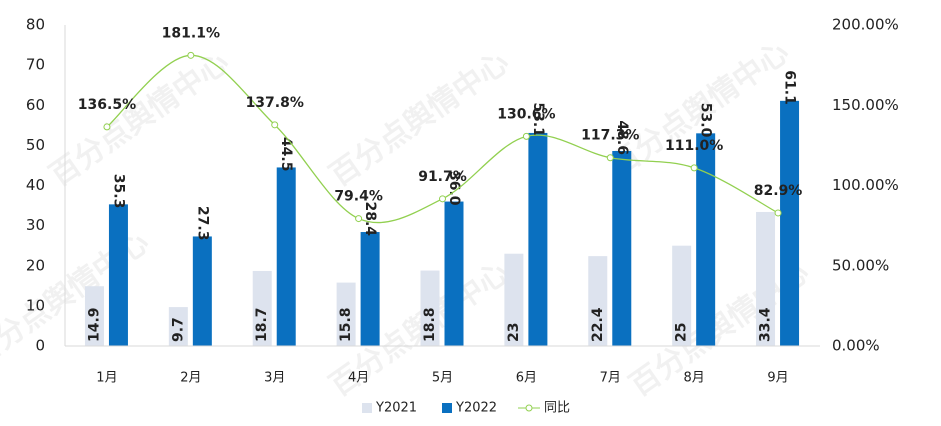  I want to click on bar-value-label: 53.1, so click(538, 119).